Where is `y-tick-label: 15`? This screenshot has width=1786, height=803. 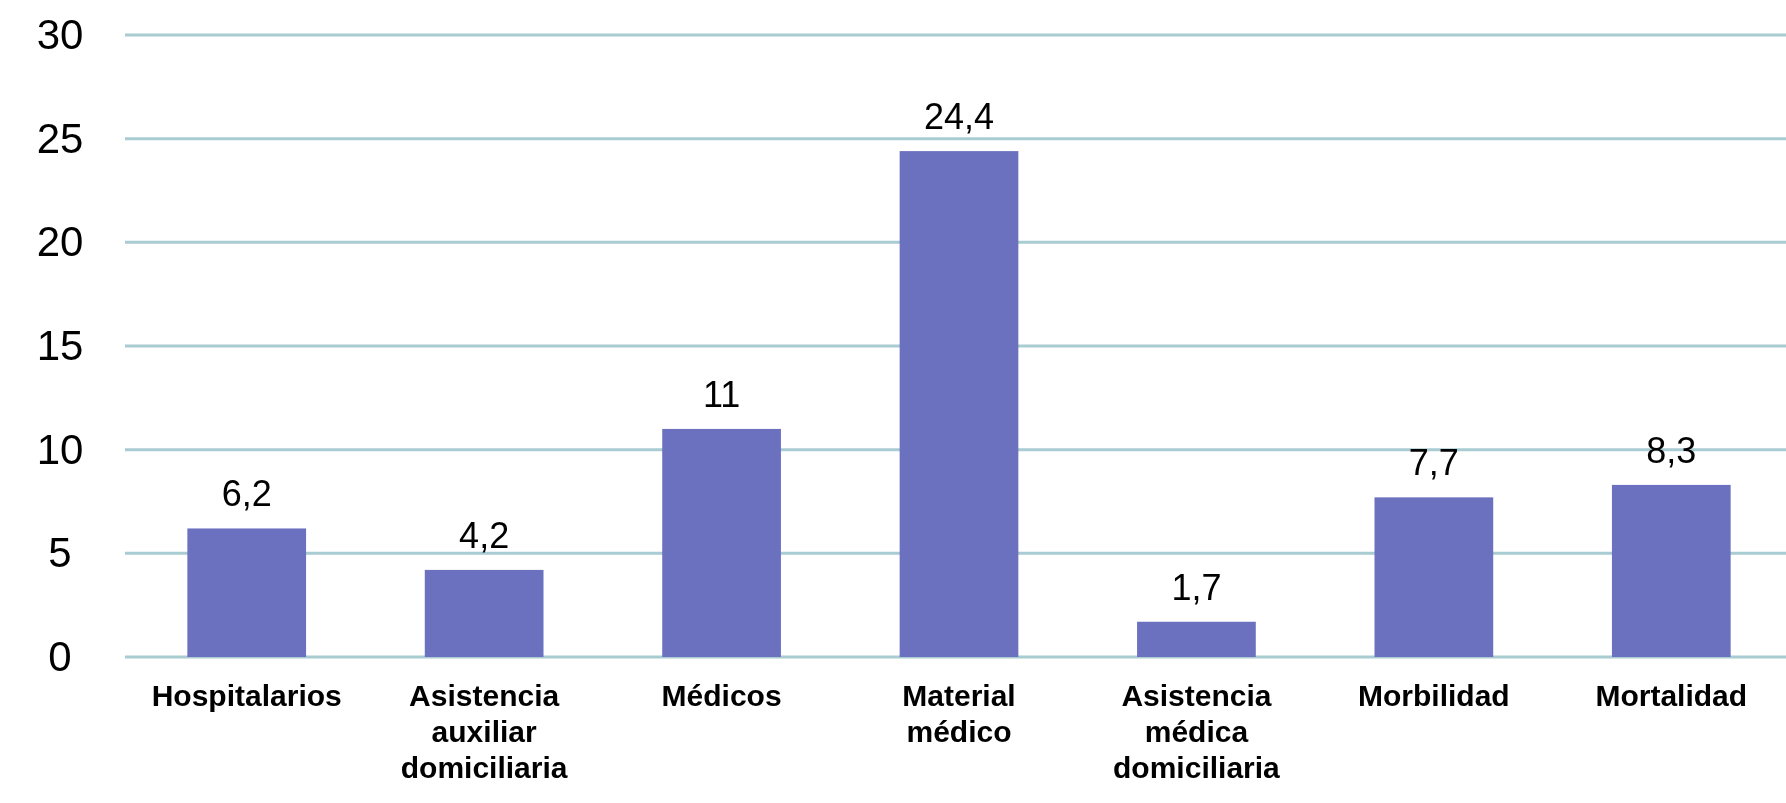 y-tick-label: 15 is located at coordinates (60, 345).